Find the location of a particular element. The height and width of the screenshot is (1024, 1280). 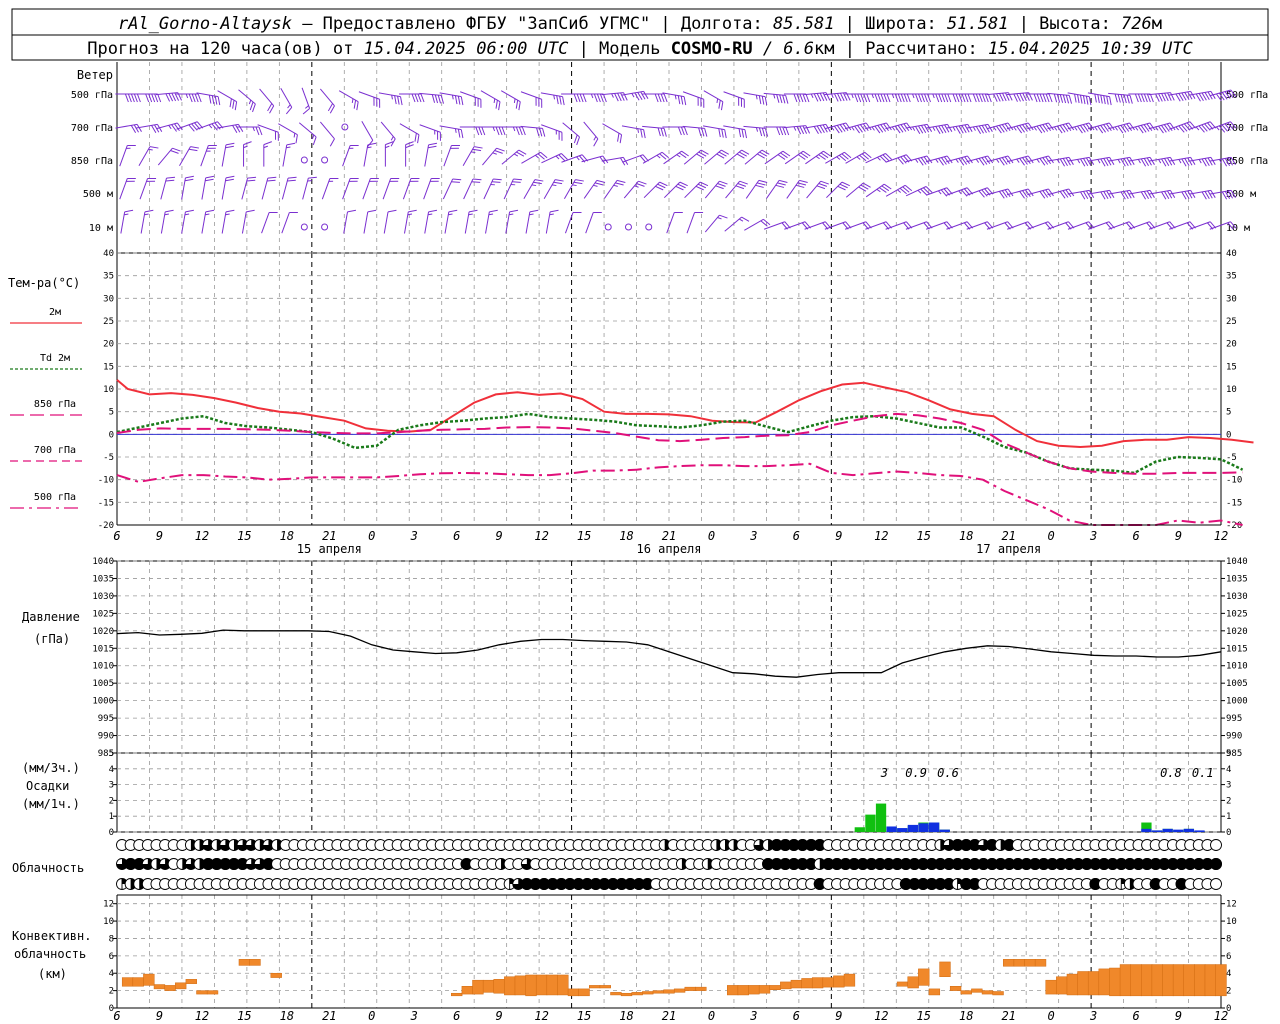

hour-tick-label: 9 is located at coordinates (499, 1016).